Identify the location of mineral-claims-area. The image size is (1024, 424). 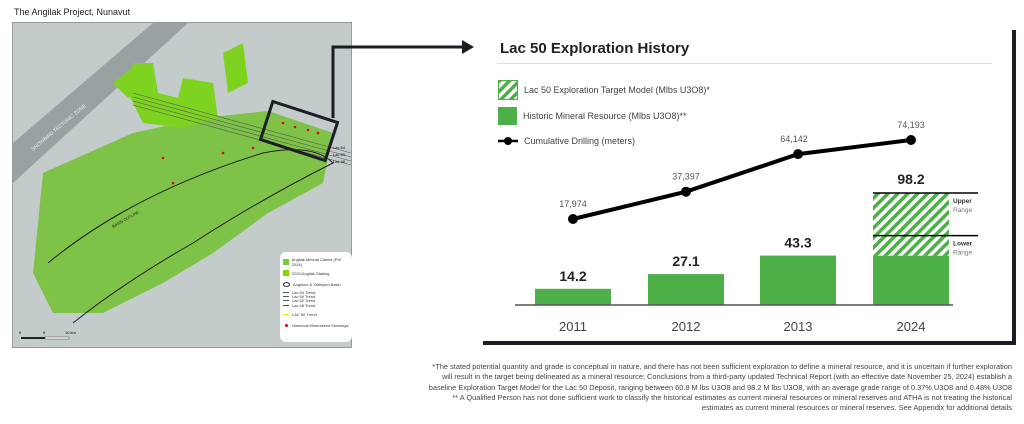
(183, 212).